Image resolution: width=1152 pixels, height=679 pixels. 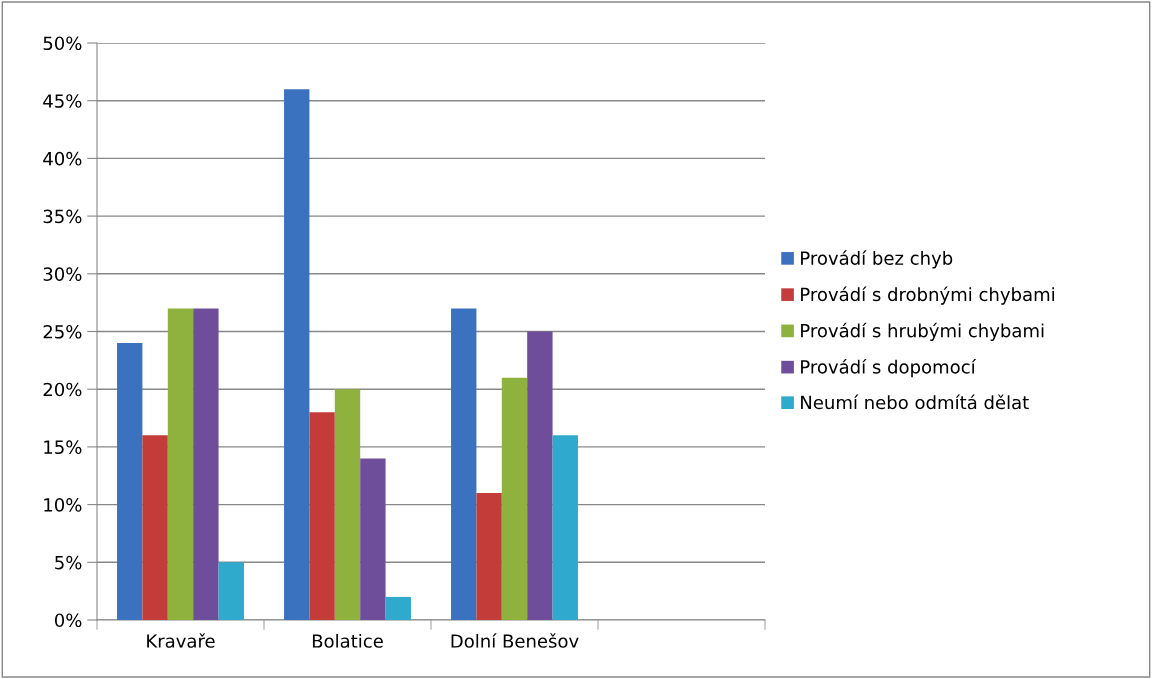 What do you see at coordinates (347, 640) in the screenshot?
I see `x-tick-label: Bolatice` at bounding box center [347, 640].